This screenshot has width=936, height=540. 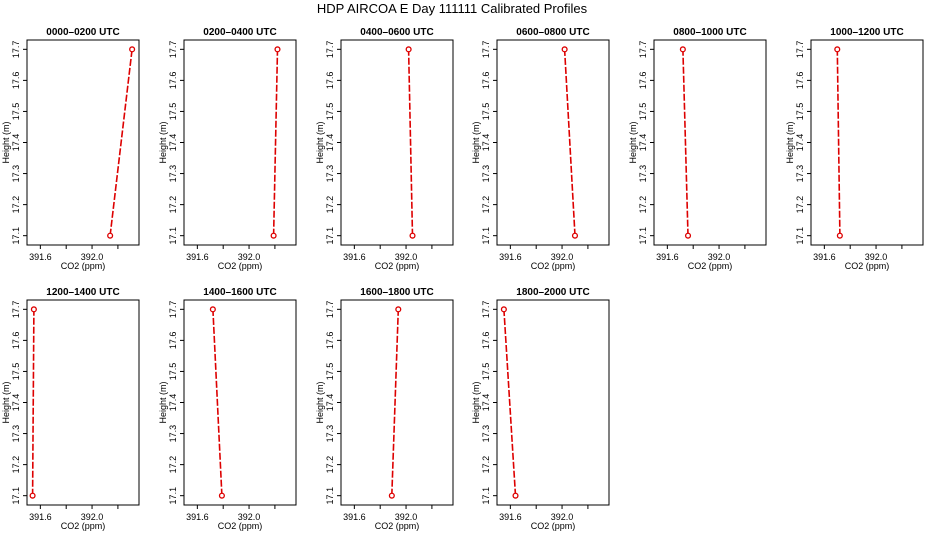 I want to click on panel-9-y-axis-label: Height (m), so click(x=320, y=402).